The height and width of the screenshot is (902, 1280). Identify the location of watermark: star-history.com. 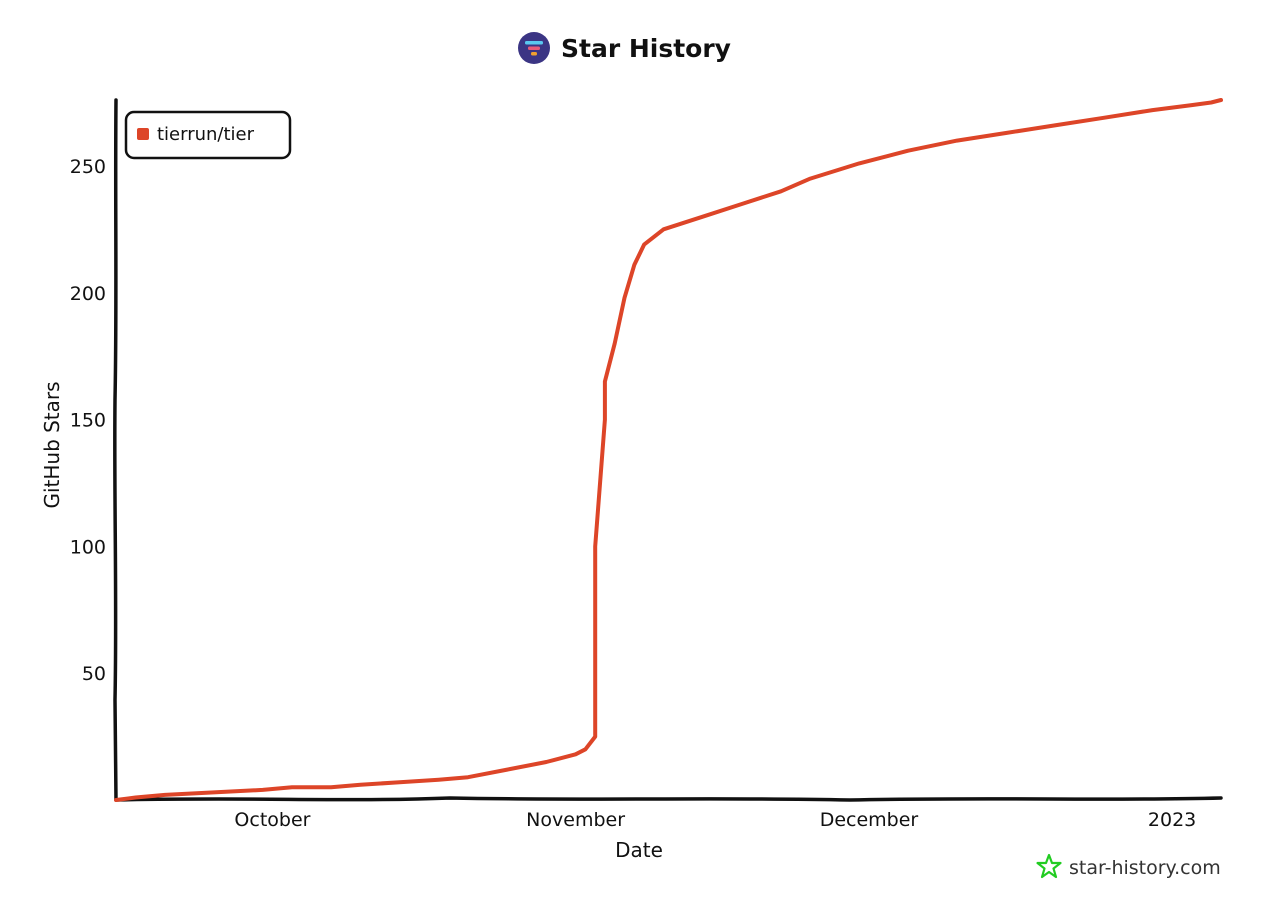
(1128, 866).